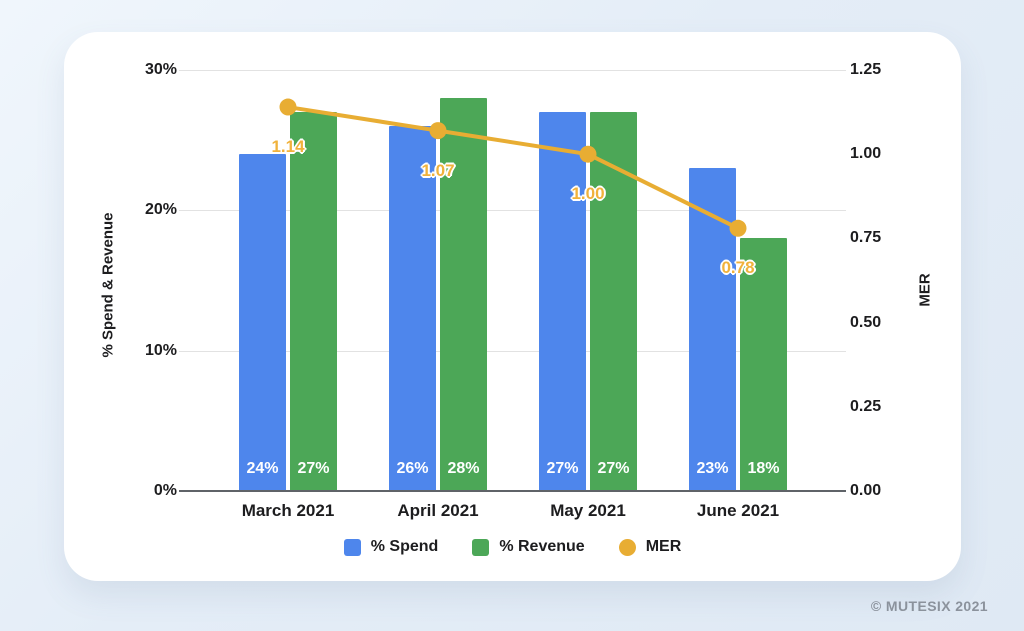  I want to click on mer-value-label: 1.00, so click(588, 194).